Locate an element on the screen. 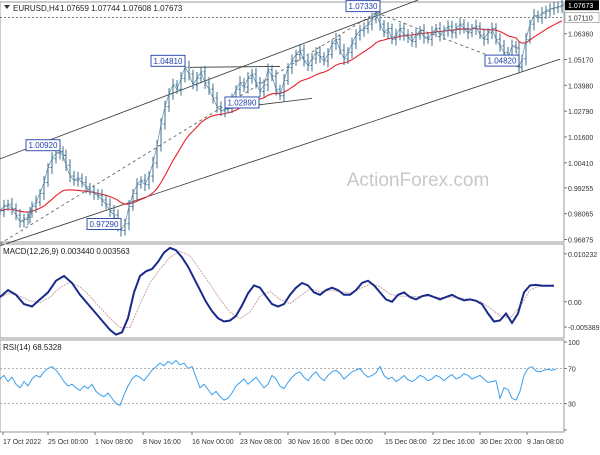 This screenshot has width=600, height=455. price-annotation-label: 1.04810 is located at coordinates (168, 61).